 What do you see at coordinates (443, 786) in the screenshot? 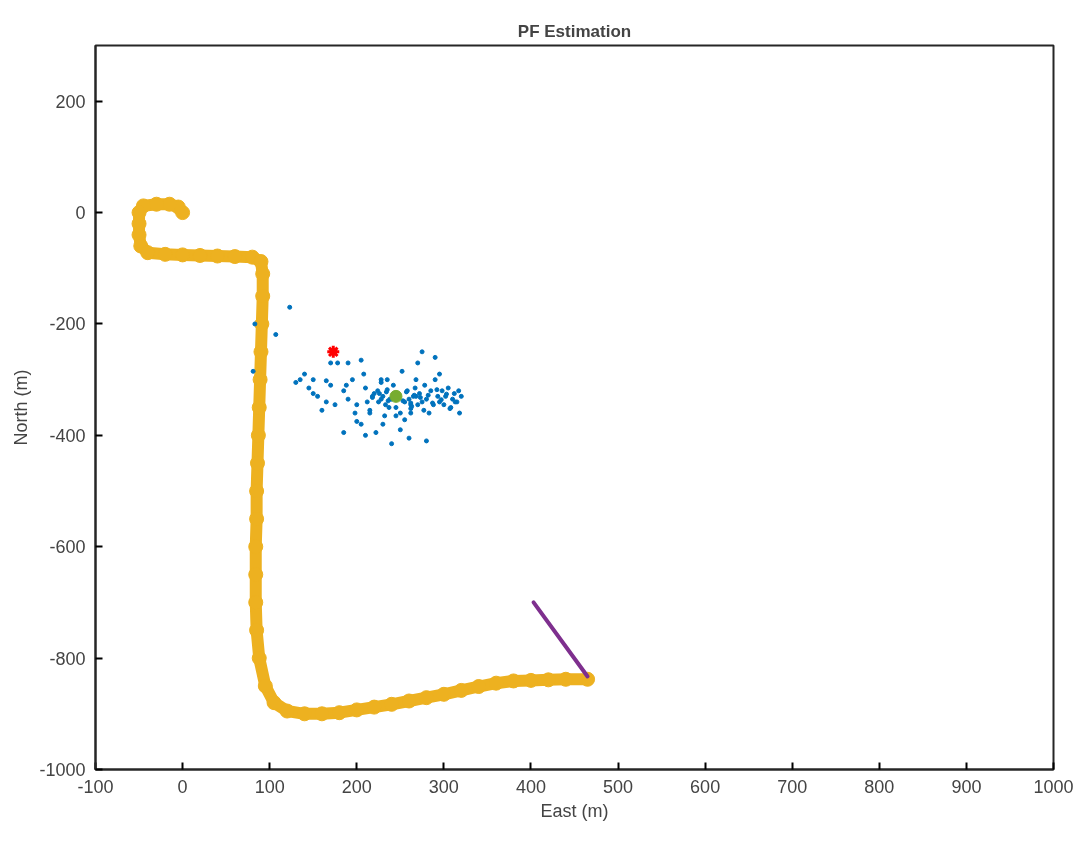
I see `x-tick-label: 300` at bounding box center [443, 786].